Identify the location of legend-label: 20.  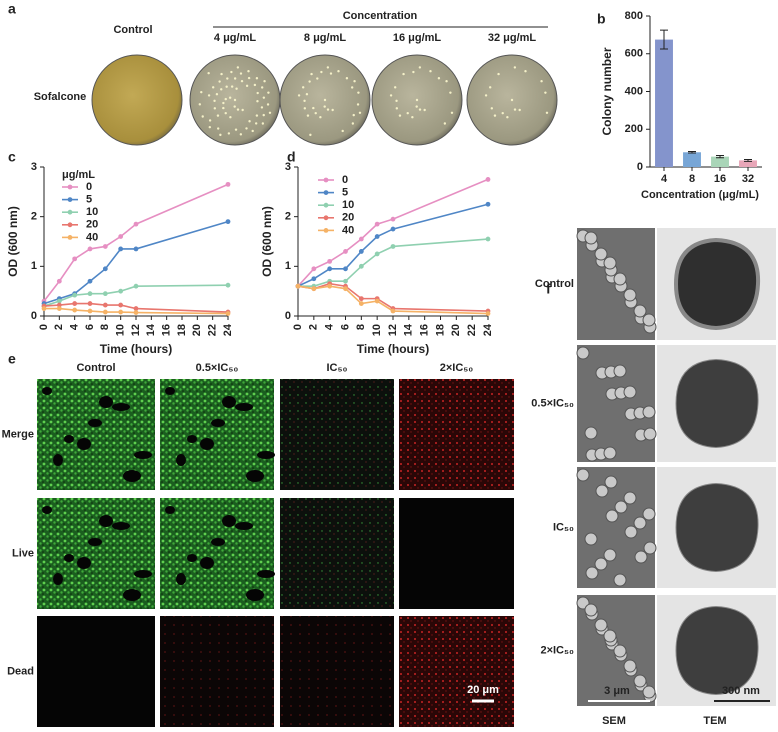
(348, 218).